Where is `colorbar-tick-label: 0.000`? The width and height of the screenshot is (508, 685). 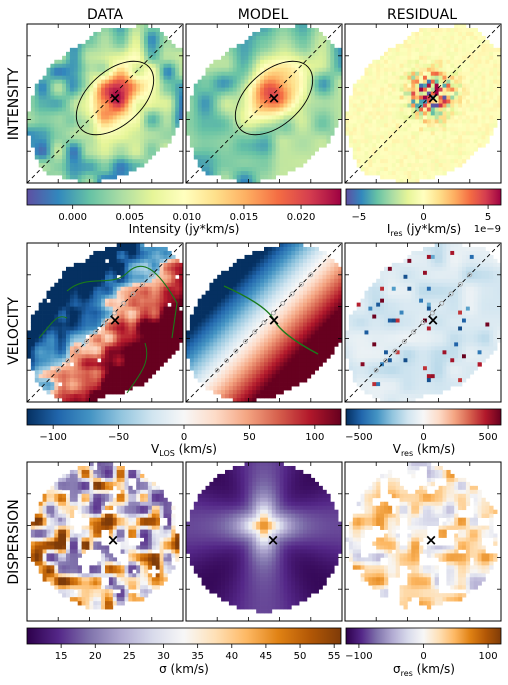
colorbar-tick-label: 0.000 is located at coordinates (72, 217).